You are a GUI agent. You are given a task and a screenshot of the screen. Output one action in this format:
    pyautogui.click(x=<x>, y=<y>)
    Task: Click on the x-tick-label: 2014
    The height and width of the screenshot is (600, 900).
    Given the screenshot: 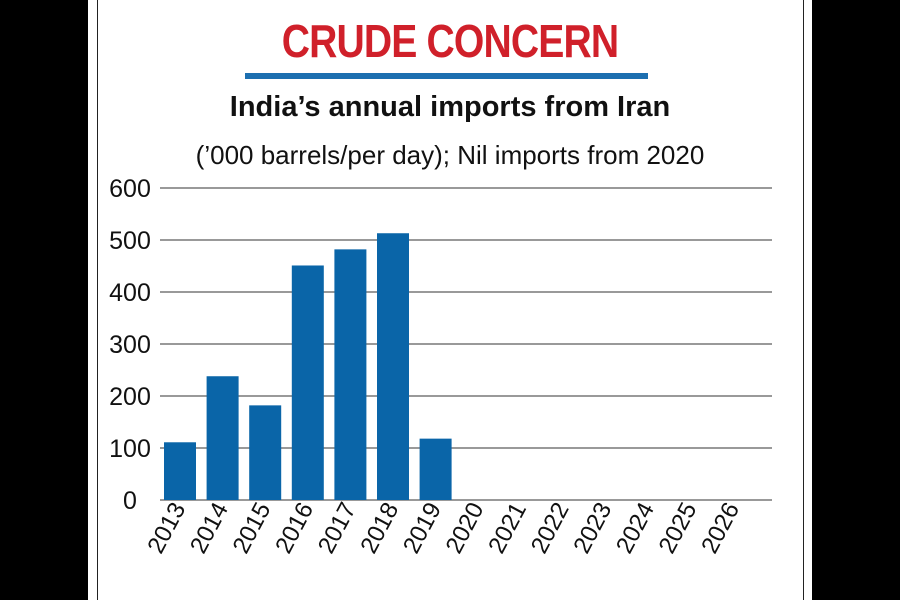 What is the action you would take?
    pyautogui.click(x=209, y=528)
    